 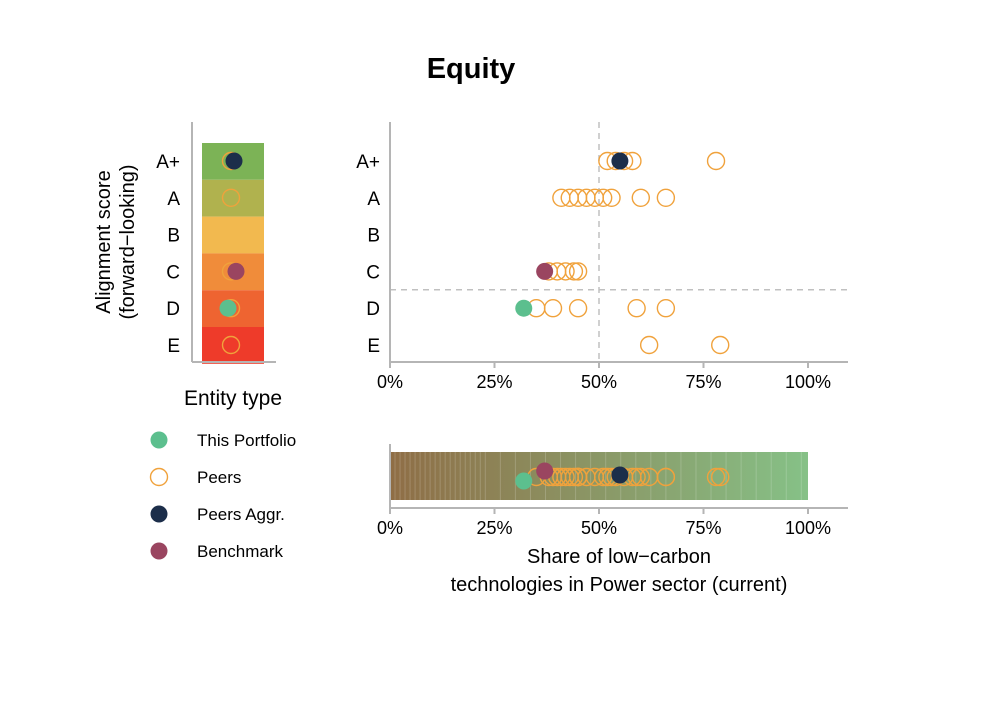 What do you see at coordinates (373, 199) in the screenshot?
I see `main-y-tick-label: A` at bounding box center [373, 199].